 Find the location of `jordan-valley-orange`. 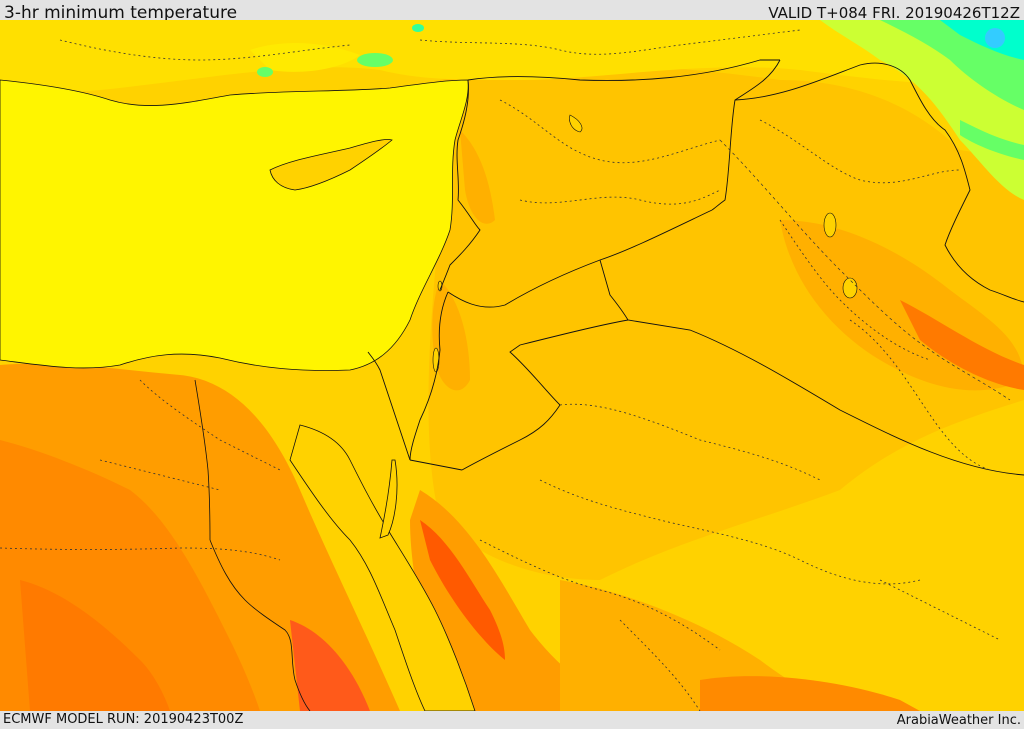

jordan-valley-orange is located at coordinates (451, 335).